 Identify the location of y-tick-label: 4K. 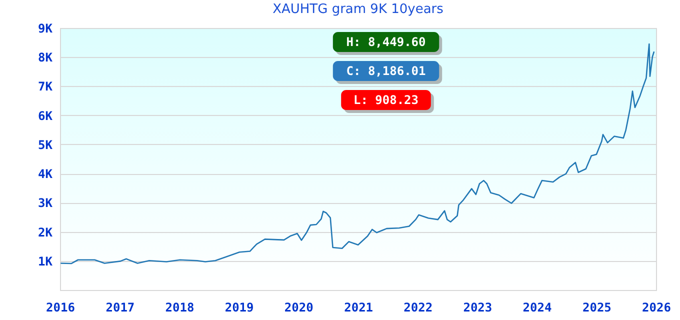
(46, 174).